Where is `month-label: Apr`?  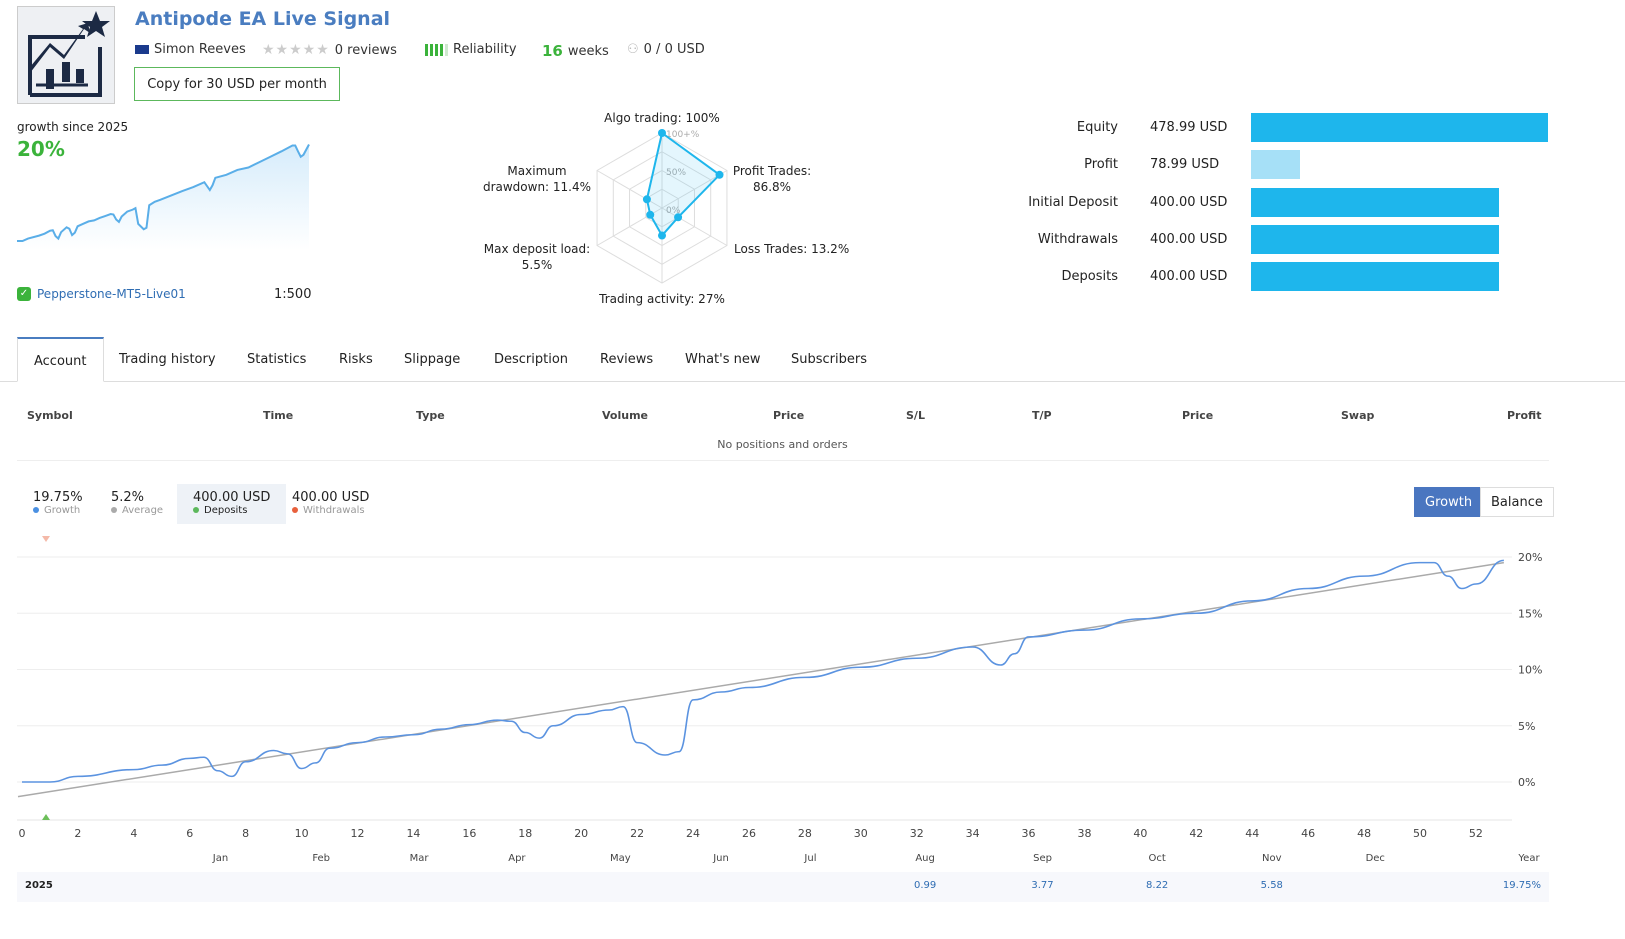
month-label: Apr is located at coordinates (517, 858).